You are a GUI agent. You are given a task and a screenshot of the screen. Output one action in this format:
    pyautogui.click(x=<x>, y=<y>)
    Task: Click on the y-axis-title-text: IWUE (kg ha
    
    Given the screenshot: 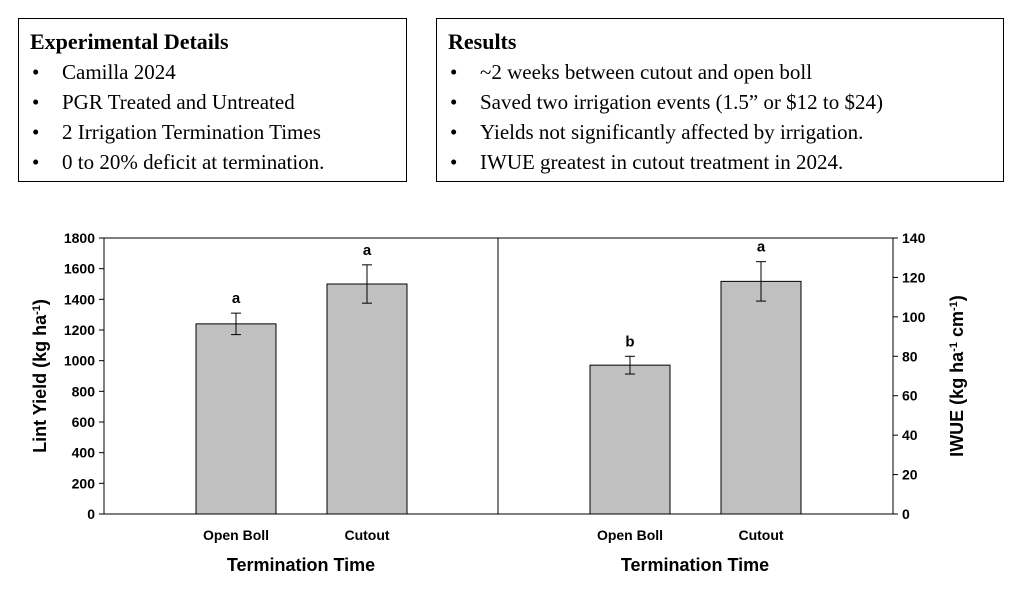 What is the action you would take?
    pyautogui.click(x=957, y=404)
    